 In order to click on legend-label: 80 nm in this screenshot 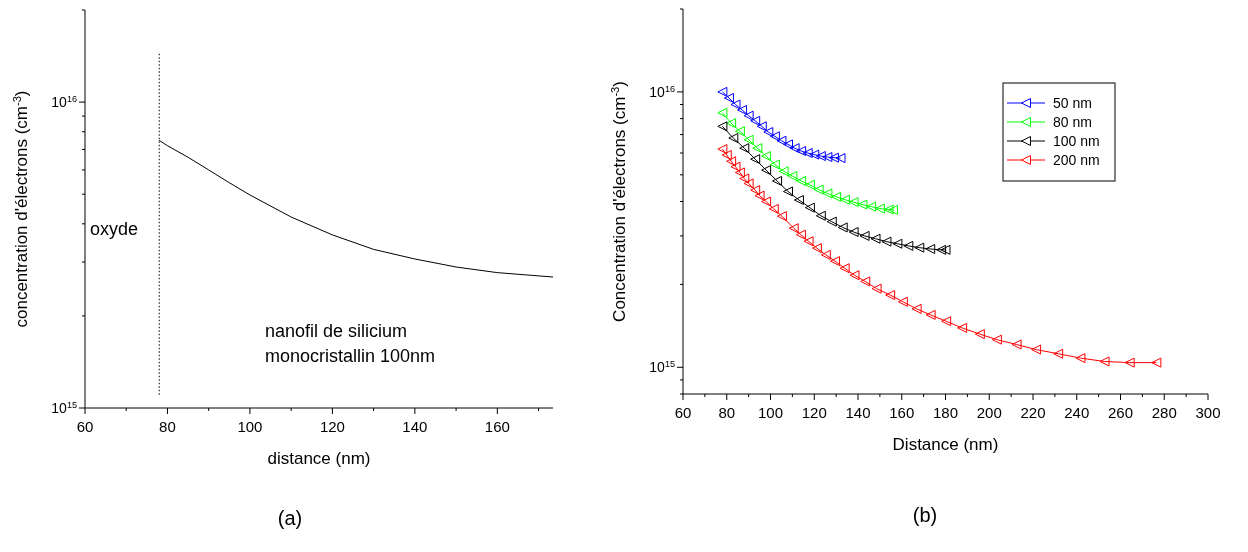, I will do `click(1072, 122)`.